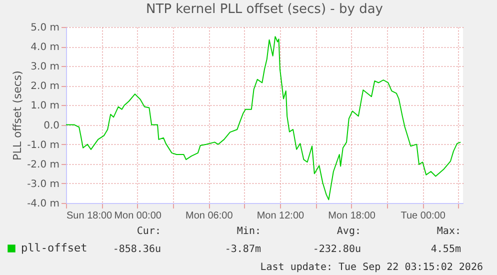 Image resolution: width=497 pixels, height=275 pixels. What do you see at coordinates (148, 231) in the screenshot?
I see `text: Cur:` at bounding box center [148, 231].